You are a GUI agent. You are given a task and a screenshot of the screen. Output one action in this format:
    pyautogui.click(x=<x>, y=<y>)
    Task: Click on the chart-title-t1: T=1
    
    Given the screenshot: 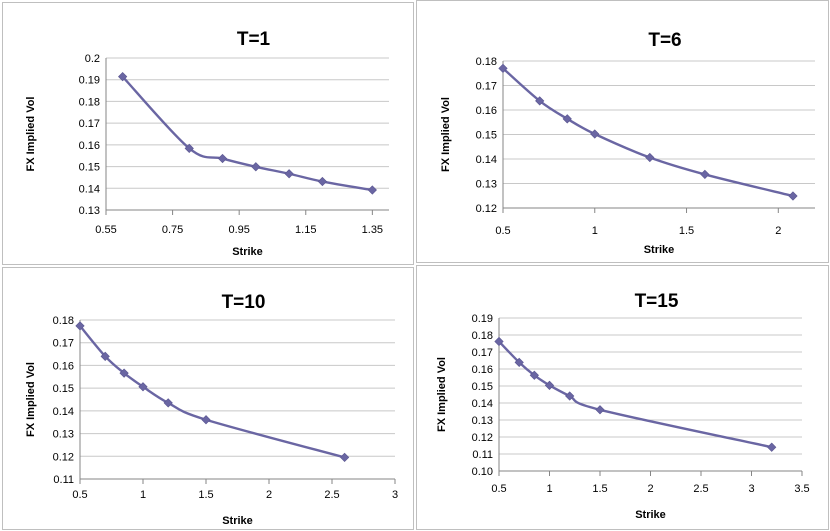 What is the action you would take?
    pyautogui.click(x=254, y=39)
    